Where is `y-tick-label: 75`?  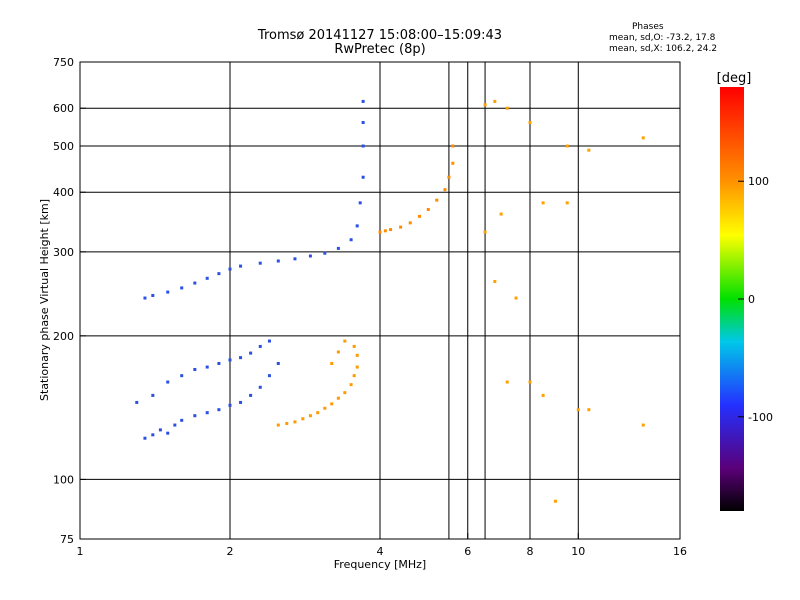
y-tick-label: 75 is located at coordinates (67, 539).